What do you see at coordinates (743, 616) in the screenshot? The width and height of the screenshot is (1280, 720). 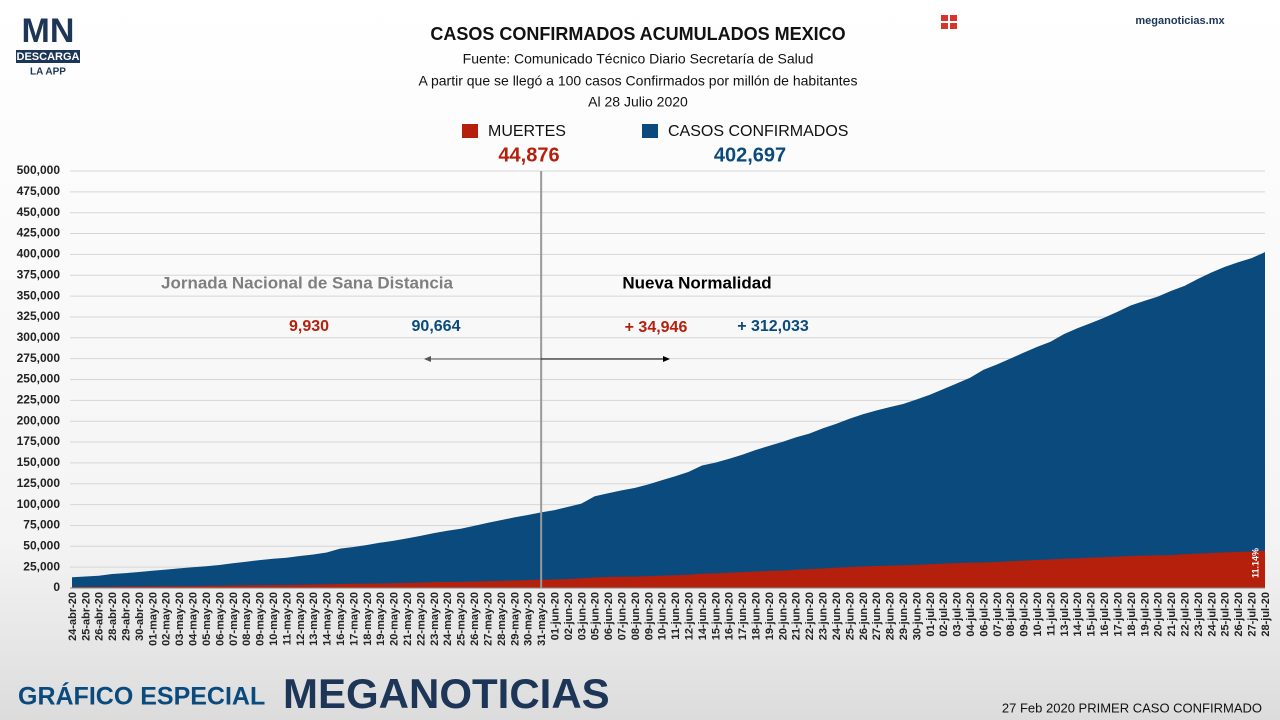 I see `x-tick-label: 17-jun-20` at bounding box center [743, 616].